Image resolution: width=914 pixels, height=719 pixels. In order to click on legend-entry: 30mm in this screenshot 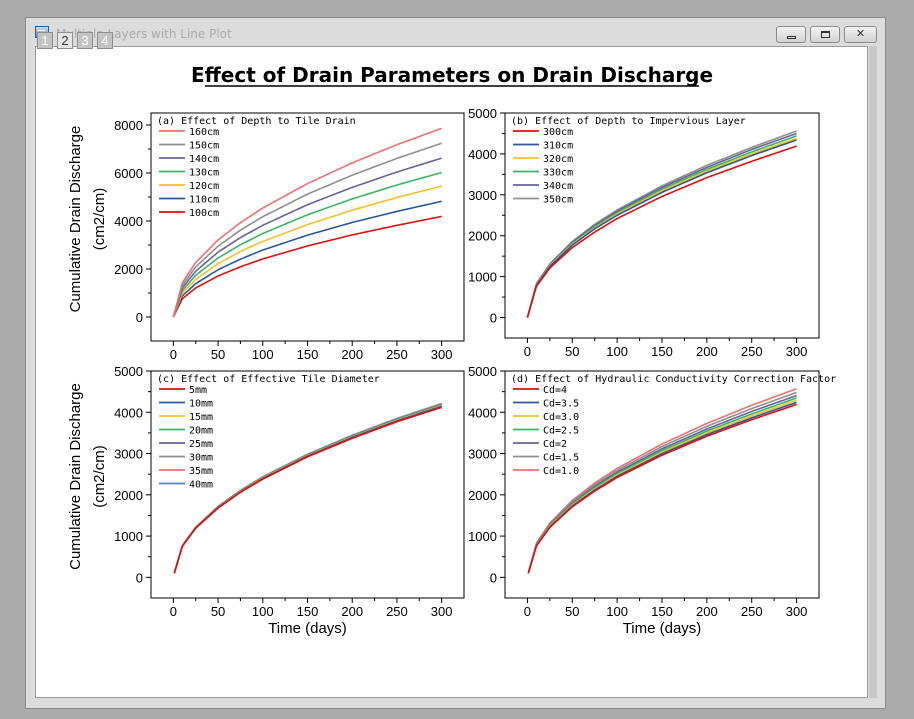, I will do `click(201, 458)`.